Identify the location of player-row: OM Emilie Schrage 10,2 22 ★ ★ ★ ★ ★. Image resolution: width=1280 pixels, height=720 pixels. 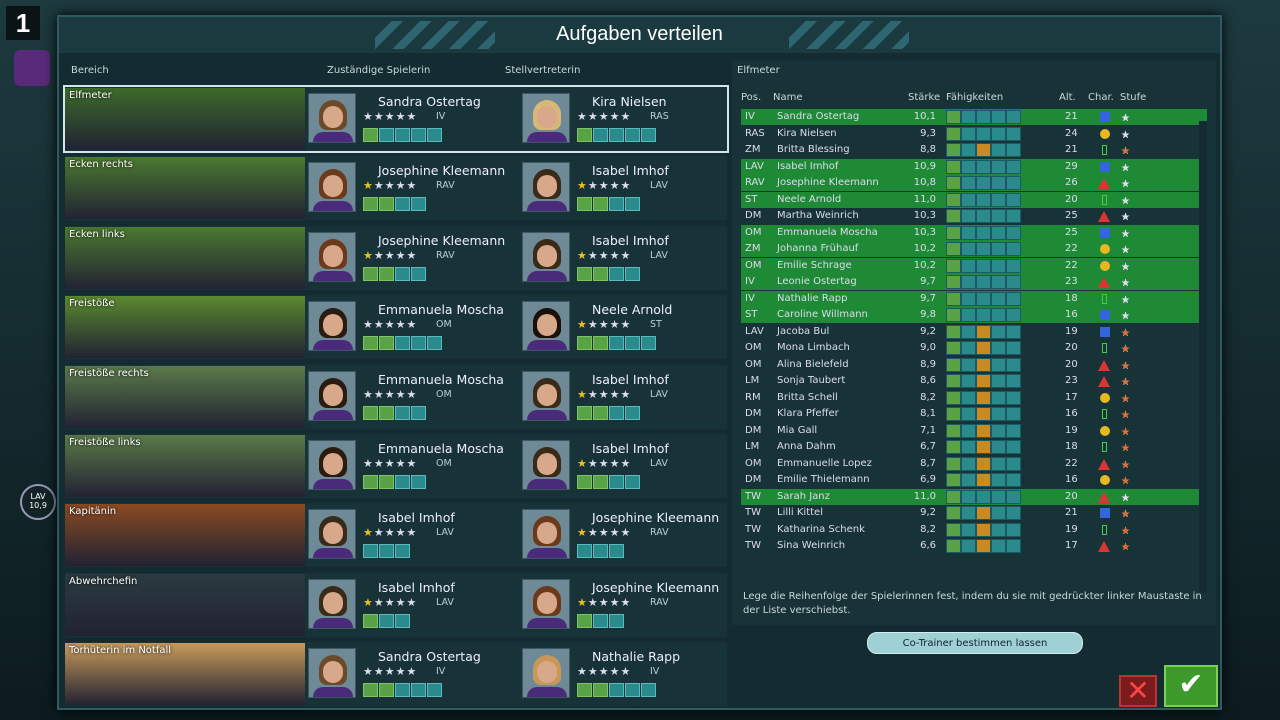
(974, 265).